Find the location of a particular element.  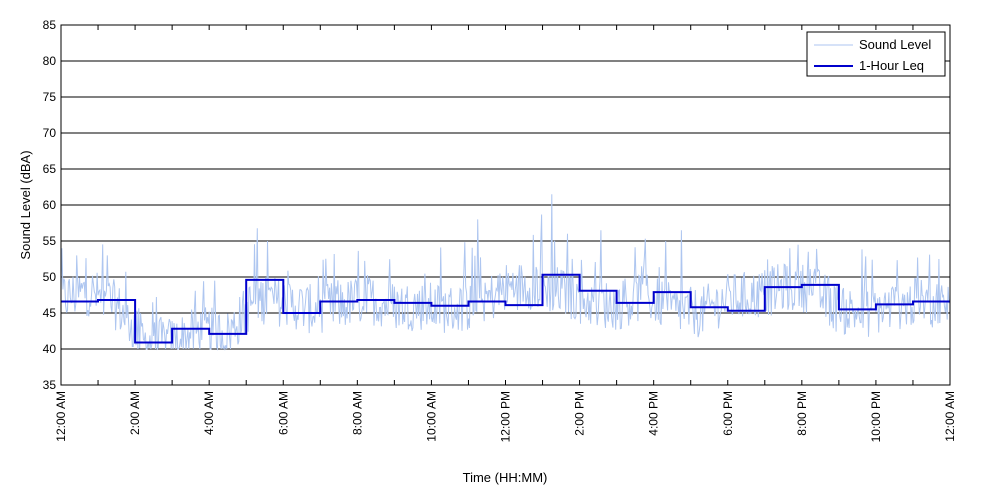

x-tick-label: 2:00 AM is located at coordinates (135, 413).